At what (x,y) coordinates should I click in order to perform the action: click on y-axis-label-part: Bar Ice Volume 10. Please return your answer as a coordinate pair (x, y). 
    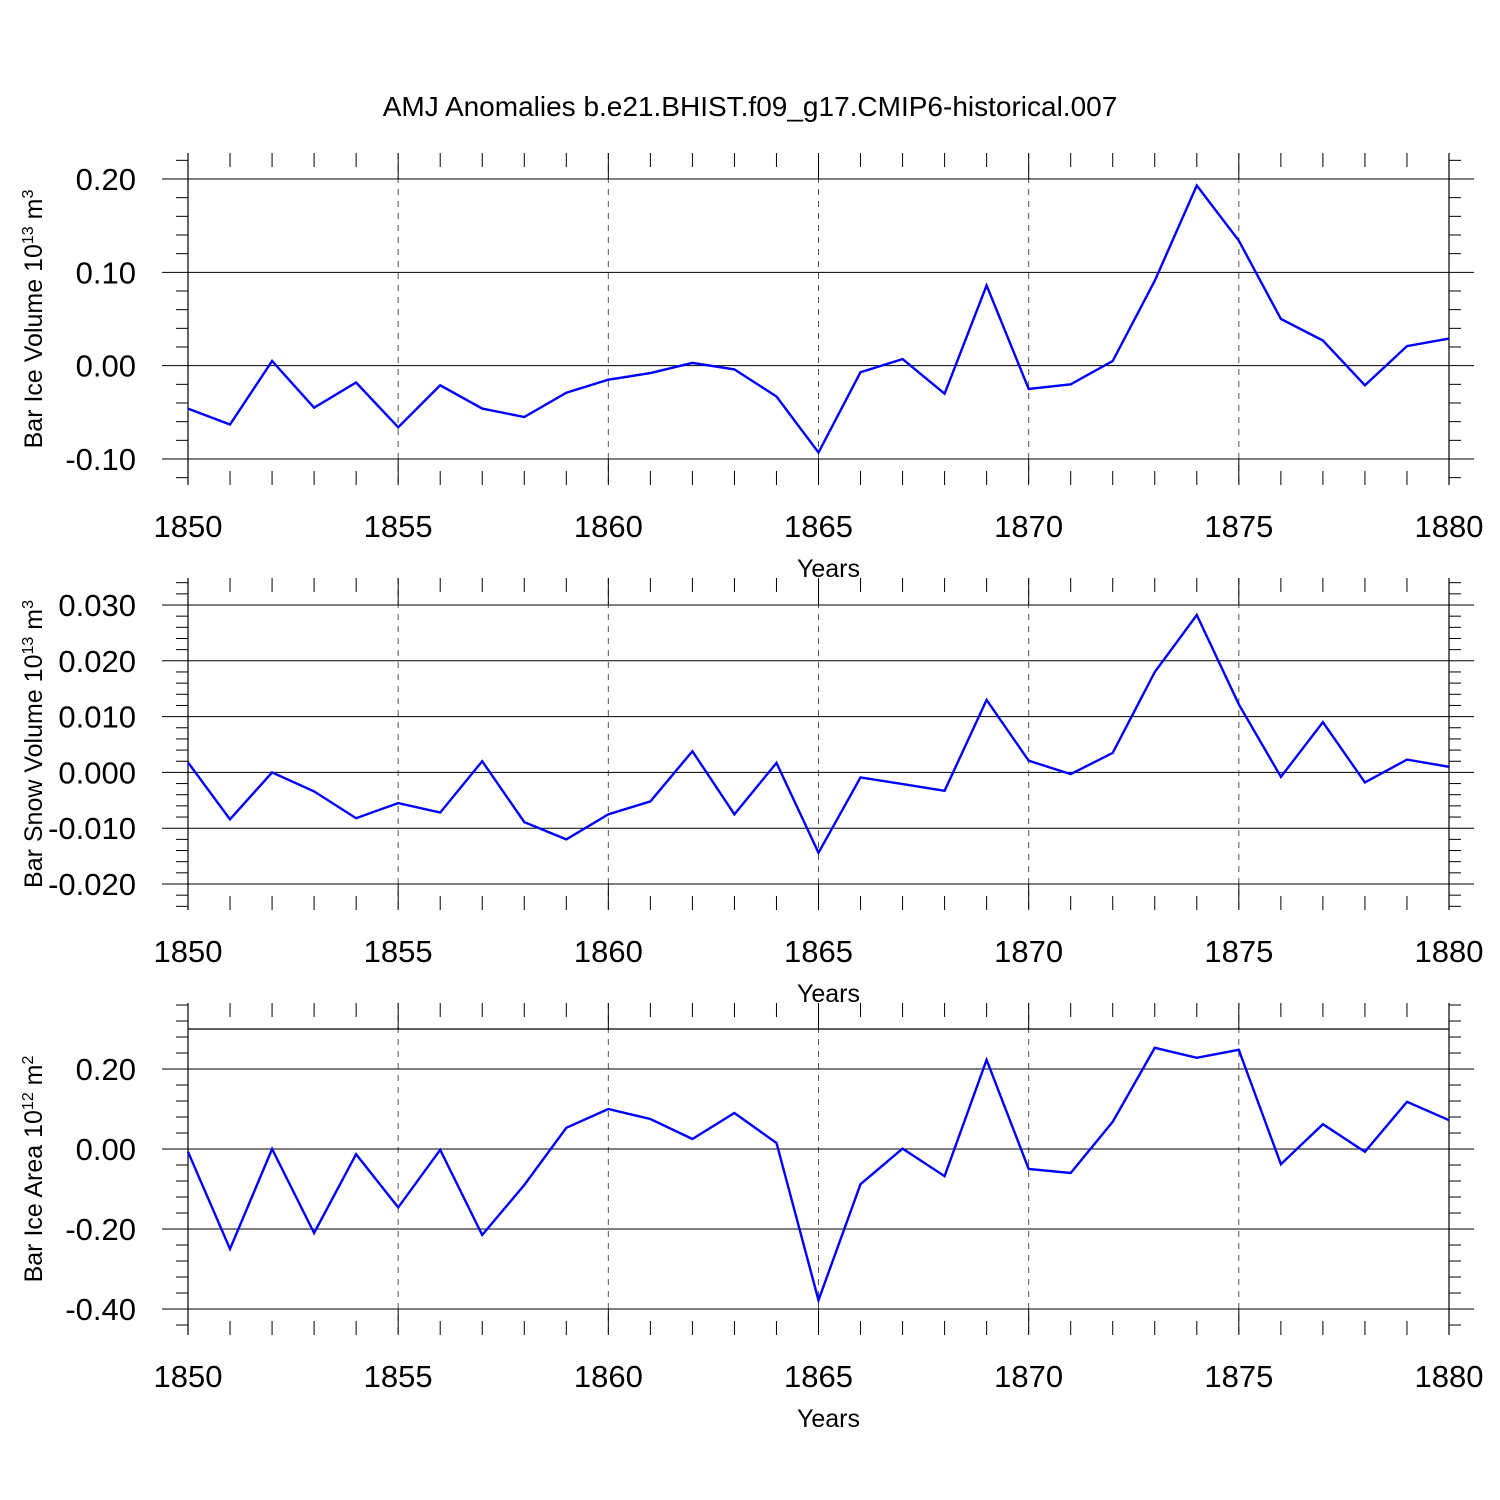
    Looking at the image, I should click on (34, 346).